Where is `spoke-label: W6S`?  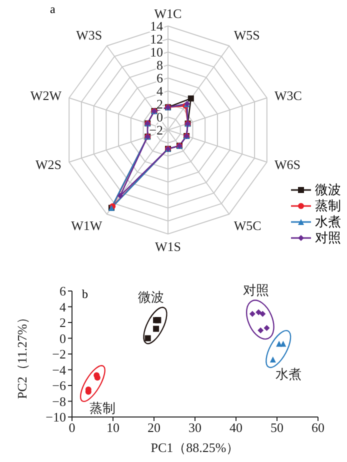 spoke-label: W6S is located at coordinates (287, 164).